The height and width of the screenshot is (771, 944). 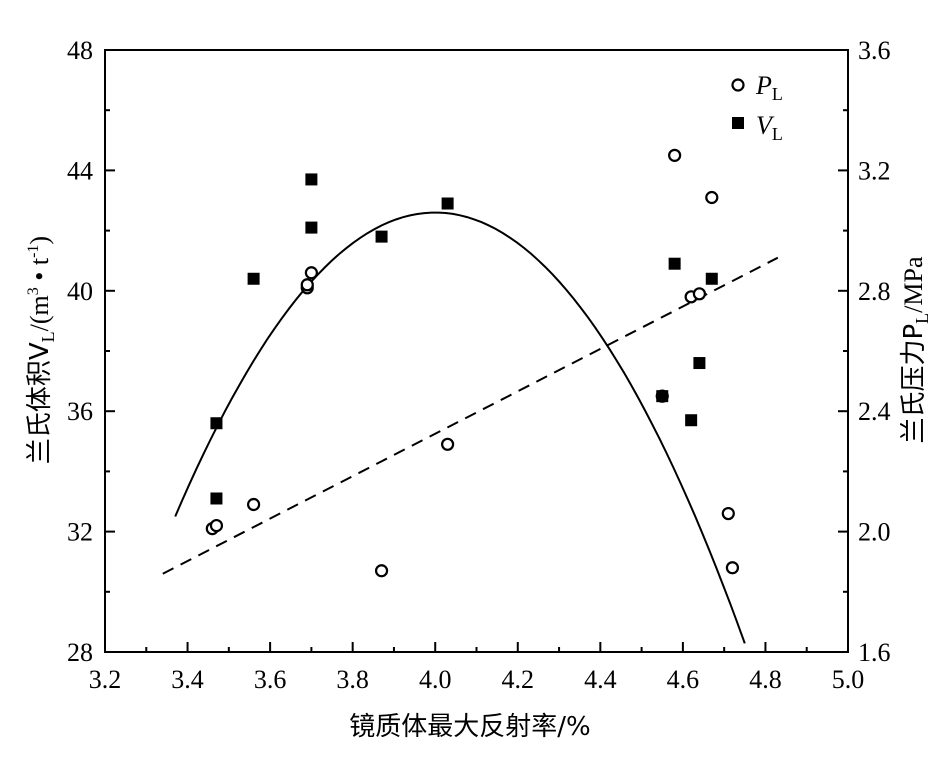 I want to click on left-axis-title-sub: L, so click(x=48, y=336).